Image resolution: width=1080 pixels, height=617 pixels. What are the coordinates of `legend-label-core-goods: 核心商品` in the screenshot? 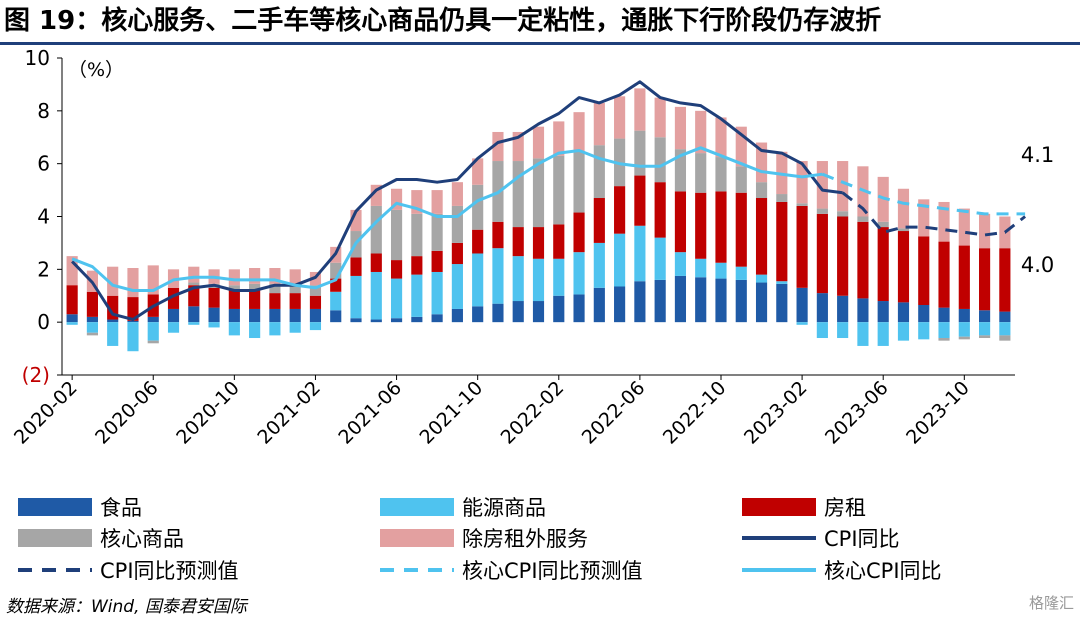 It's located at (142, 539).